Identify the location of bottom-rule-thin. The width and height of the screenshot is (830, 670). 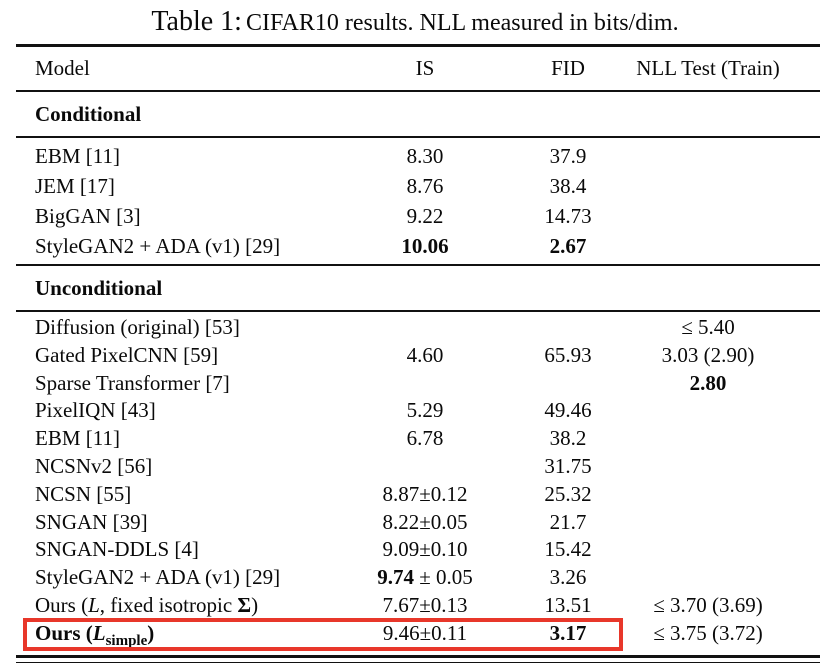
(418, 662).